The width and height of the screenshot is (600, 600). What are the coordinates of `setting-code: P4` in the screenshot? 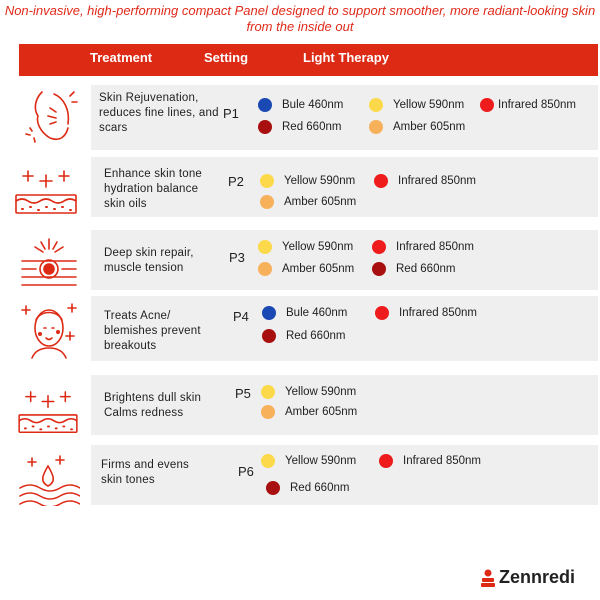 It's located at (241, 316).